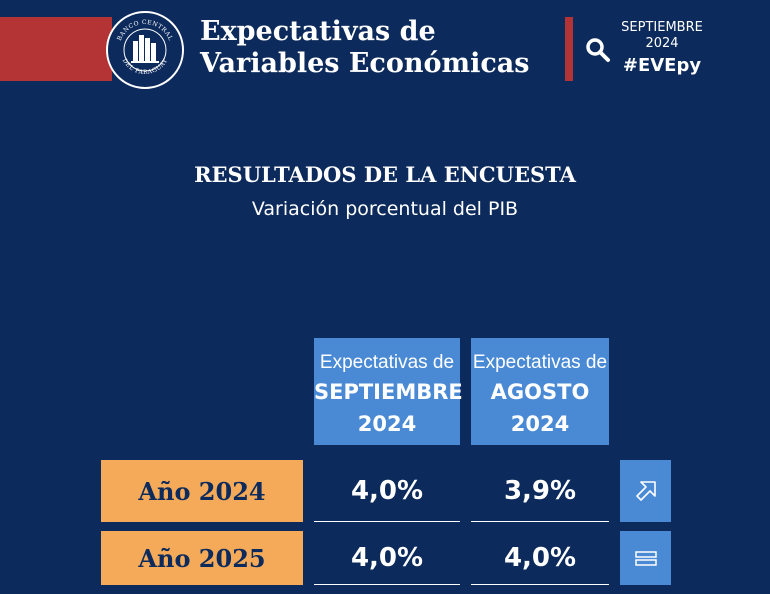 This screenshot has height=594, width=770. I want to click on section-title: RESULTADOS DE LA ENCUESTA, so click(385, 174).